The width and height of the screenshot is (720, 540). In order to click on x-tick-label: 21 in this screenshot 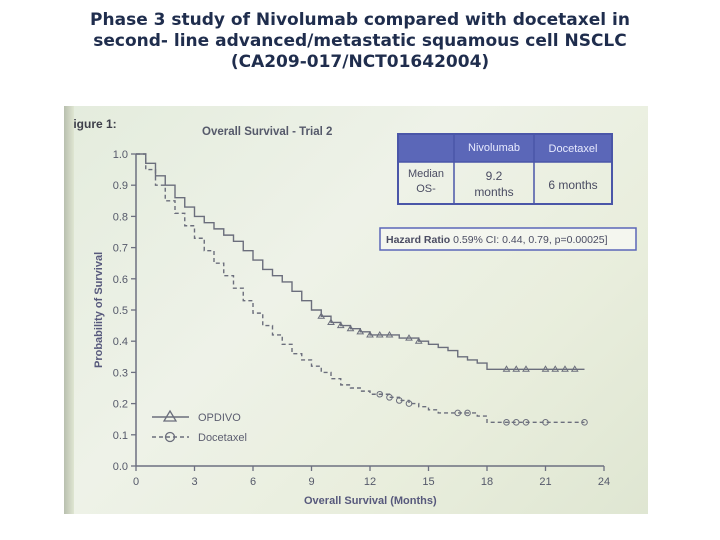, I will do `click(545, 482)`.